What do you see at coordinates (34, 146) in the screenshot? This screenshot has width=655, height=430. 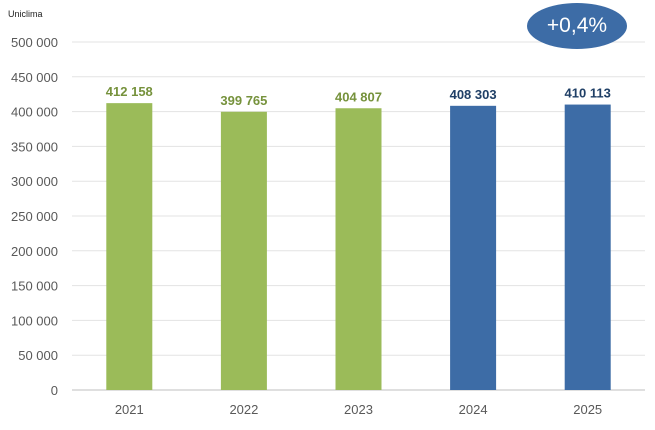 I see `y-tick-label: 350 000` at bounding box center [34, 146].